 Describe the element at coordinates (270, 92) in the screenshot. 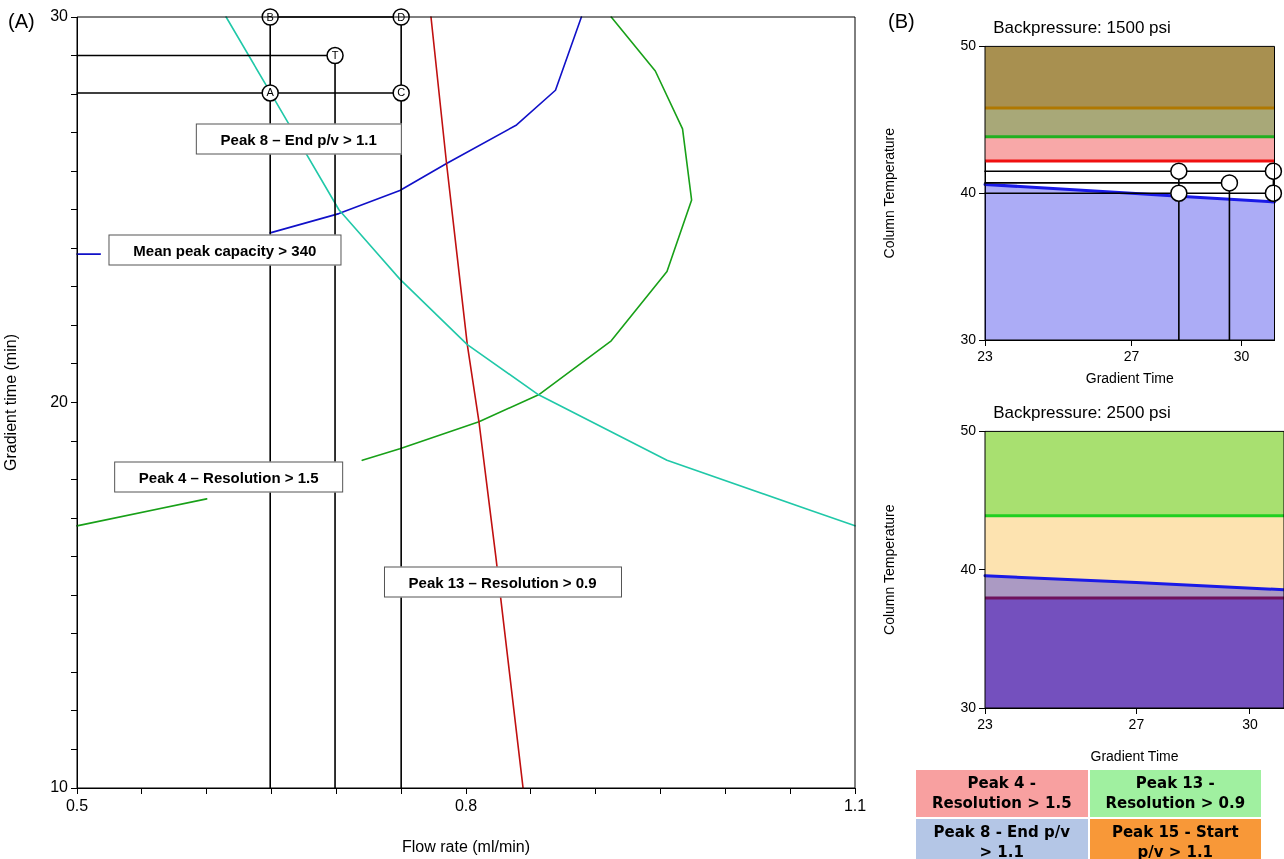

I see `data-label: A` at that location.